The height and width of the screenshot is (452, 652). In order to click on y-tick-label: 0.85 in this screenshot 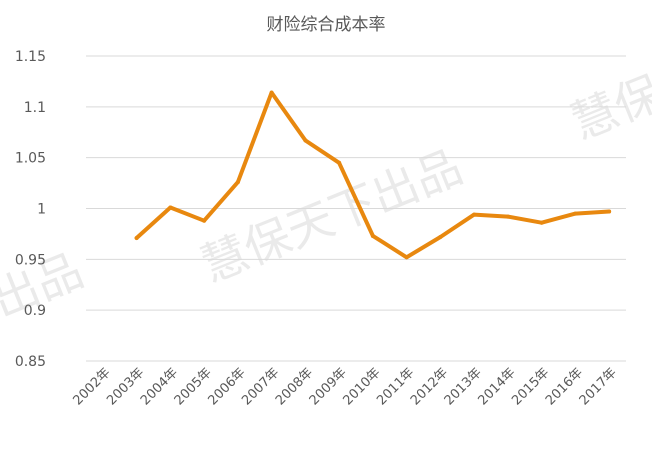, I will do `click(30, 362)`.